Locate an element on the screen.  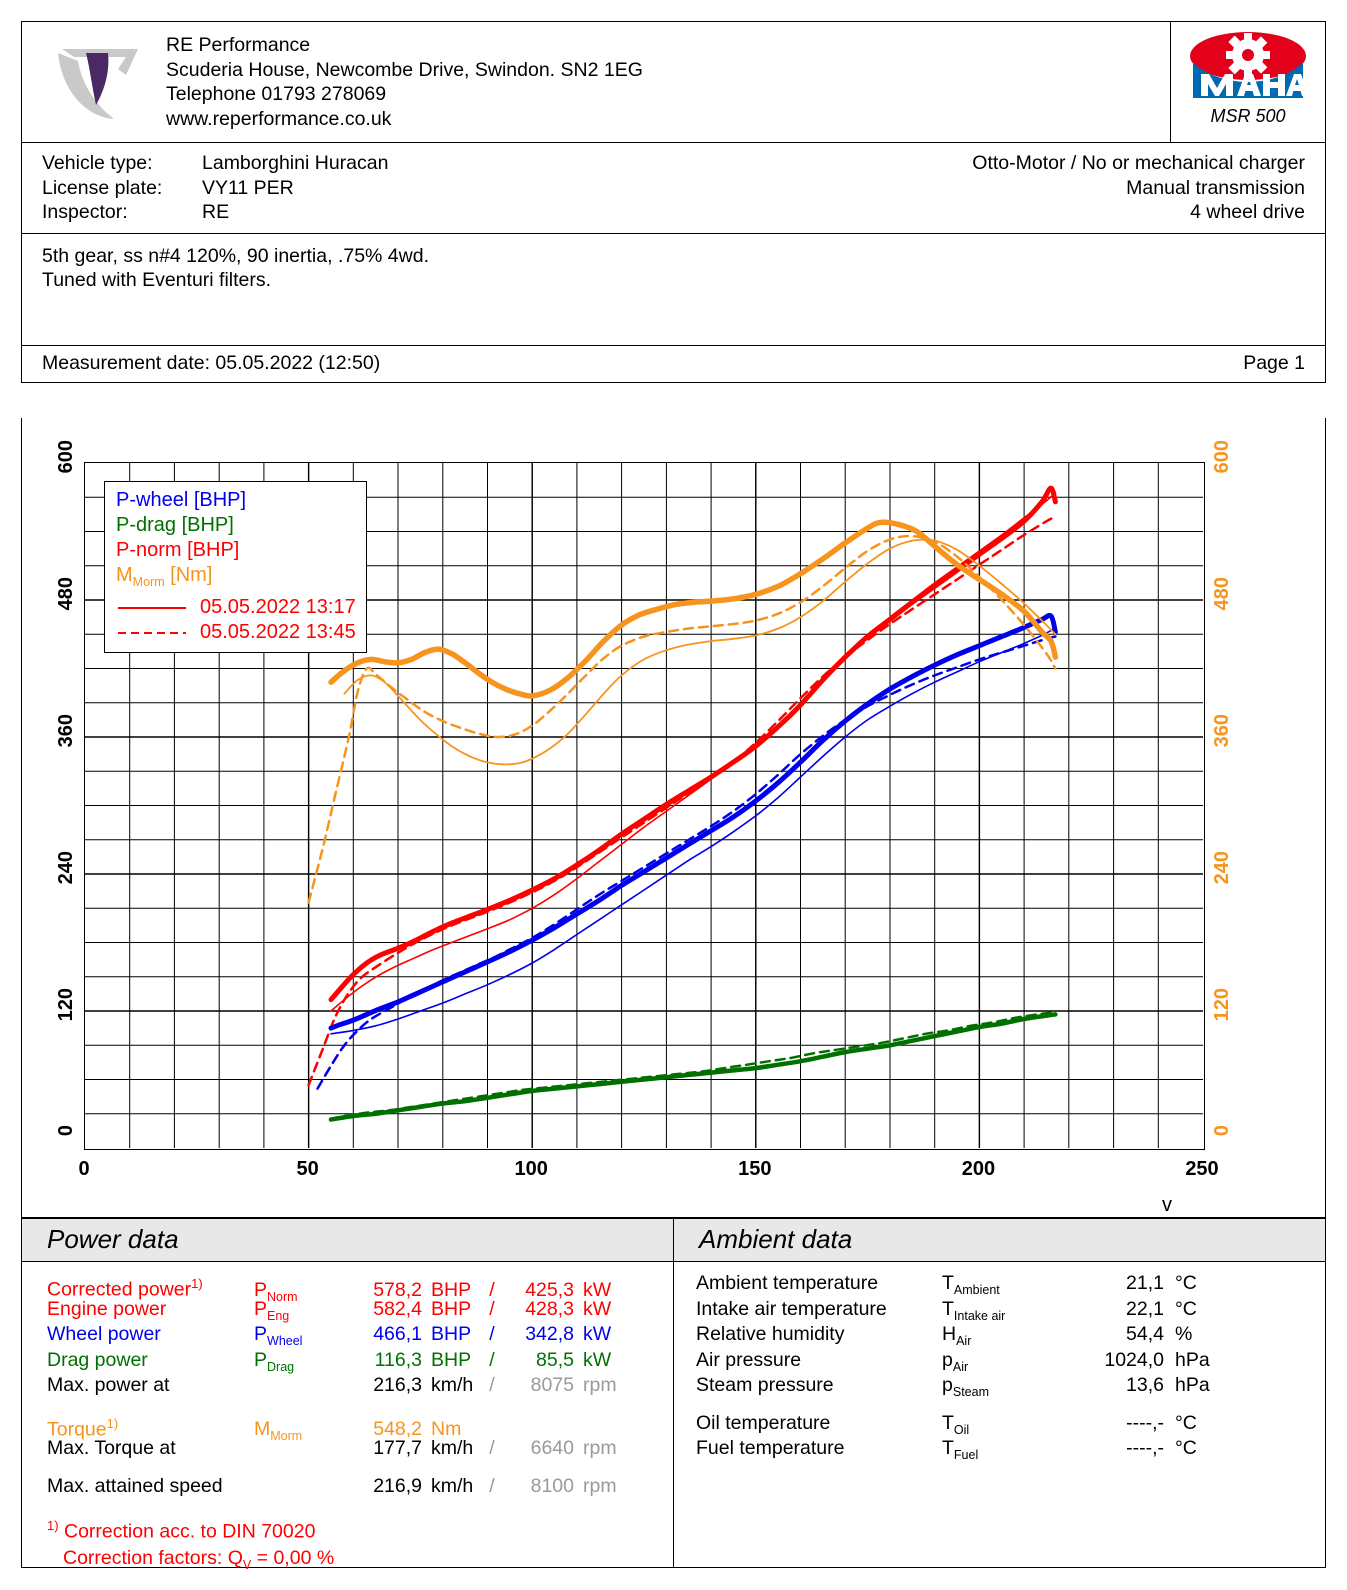
company-telephone: Telephone 01793 278069 is located at coordinates (276, 94).